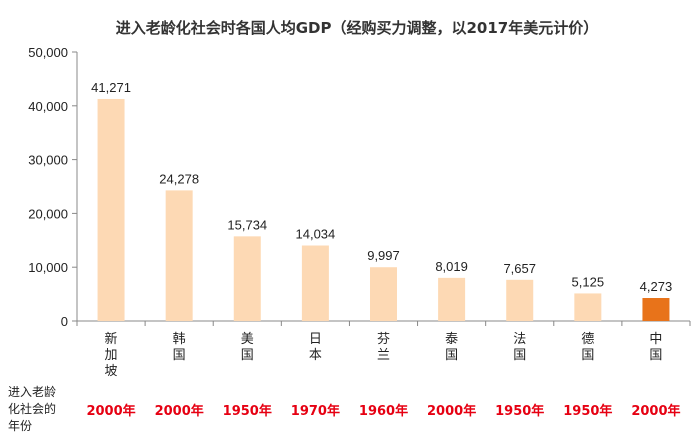  What do you see at coordinates (519, 339) in the screenshot?
I see `category-label-7: 法` at bounding box center [519, 339].